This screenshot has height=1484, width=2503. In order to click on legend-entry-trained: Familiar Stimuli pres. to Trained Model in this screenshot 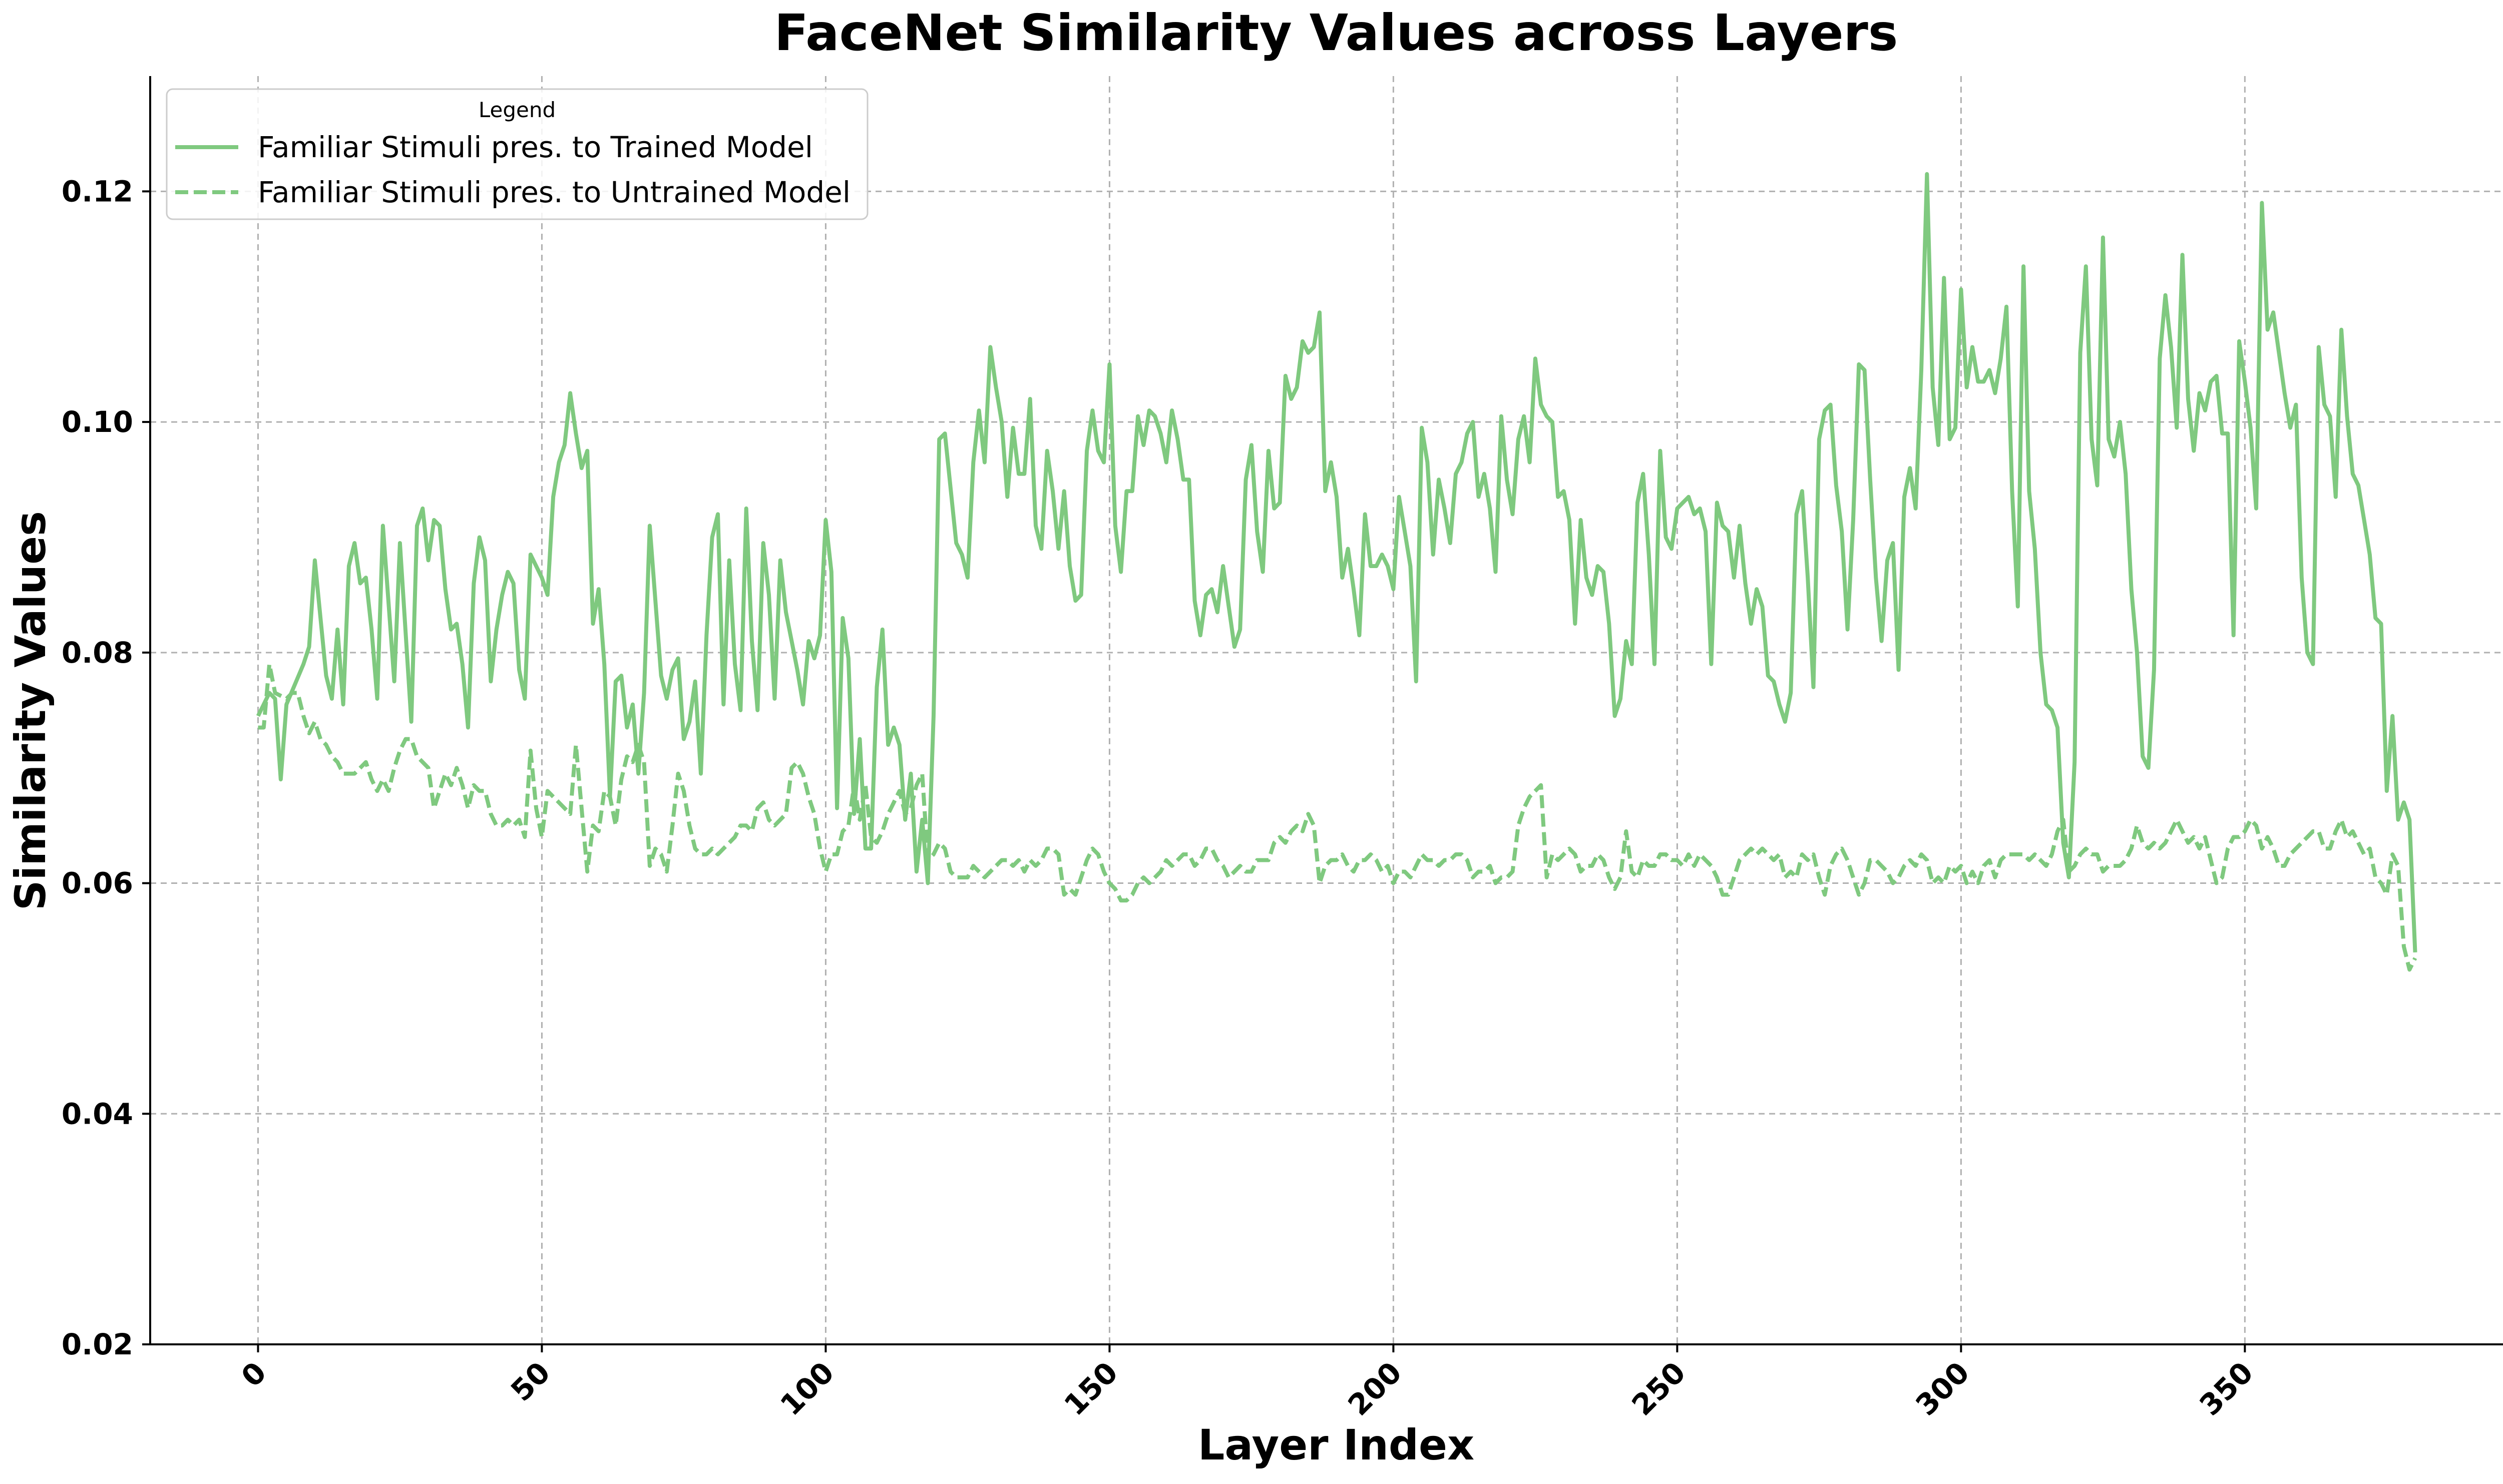, I will do `click(535, 147)`.